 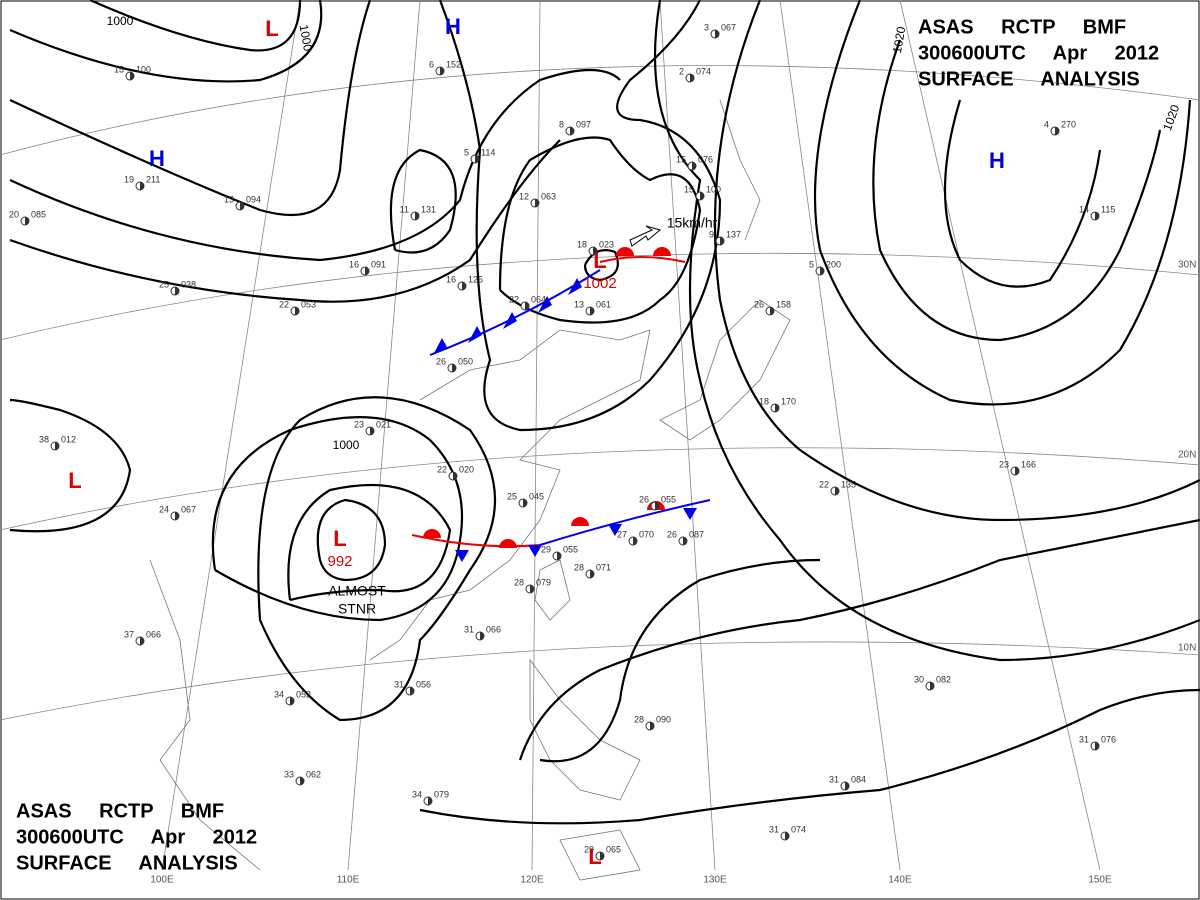 What do you see at coordinates (1060, 127) in the screenshot?
I see `station-plot: 4 270` at bounding box center [1060, 127].